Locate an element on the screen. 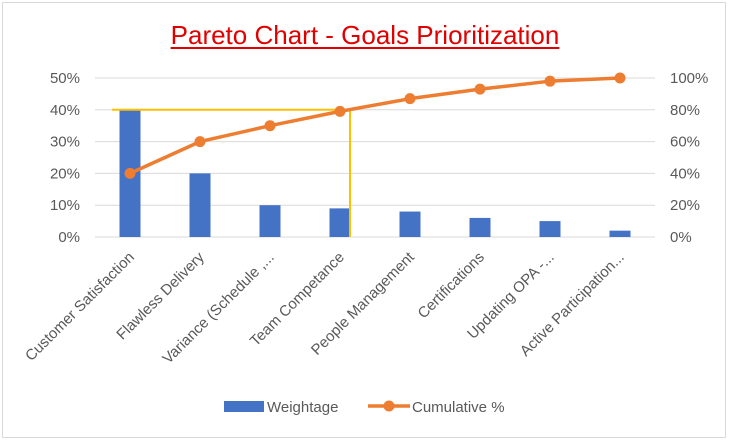 The image size is (730, 442). legend-weightage-label: Weightage is located at coordinates (302, 407).